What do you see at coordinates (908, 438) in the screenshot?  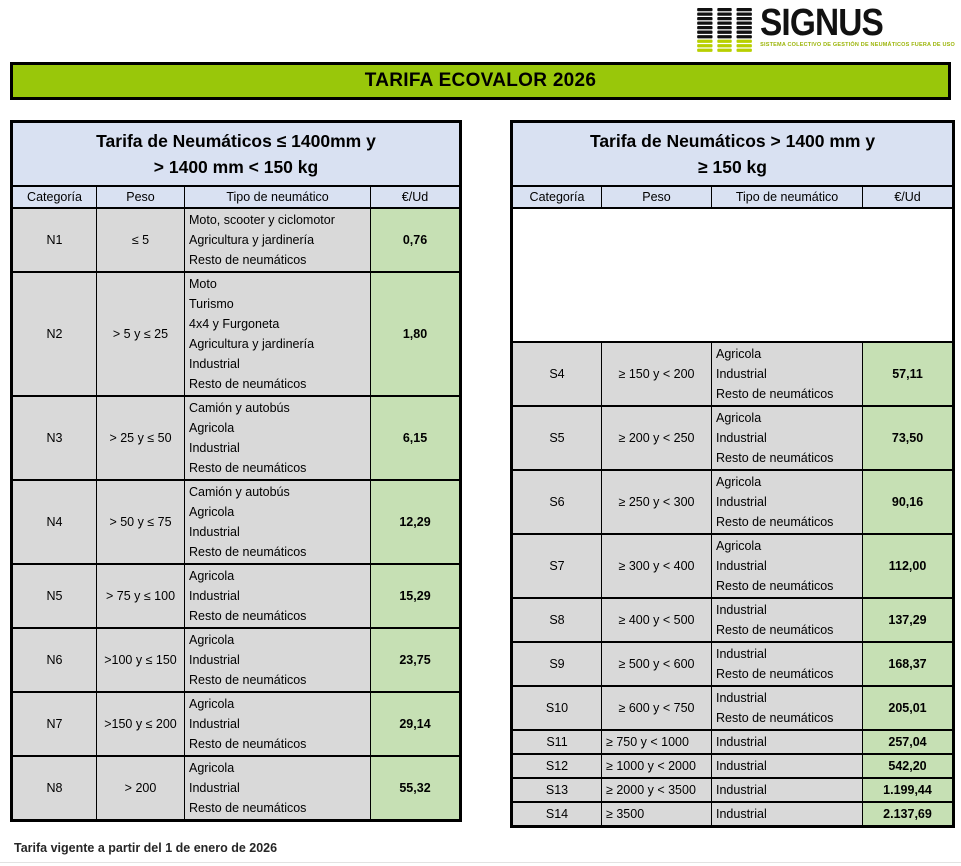 I see `price-cell: 73,50` at bounding box center [908, 438].